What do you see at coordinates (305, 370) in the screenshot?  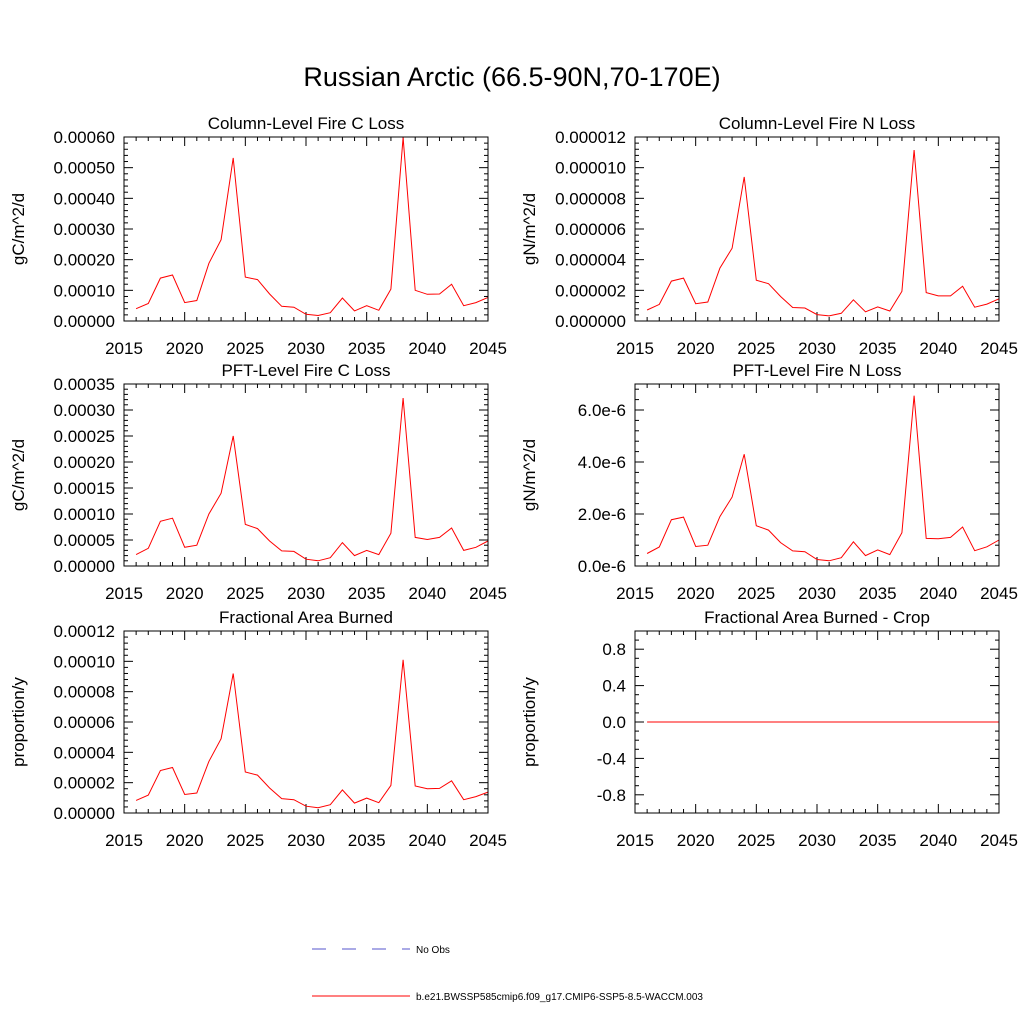 I see `panel-title: PFT-Level Fire C Loss` at bounding box center [305, 370].